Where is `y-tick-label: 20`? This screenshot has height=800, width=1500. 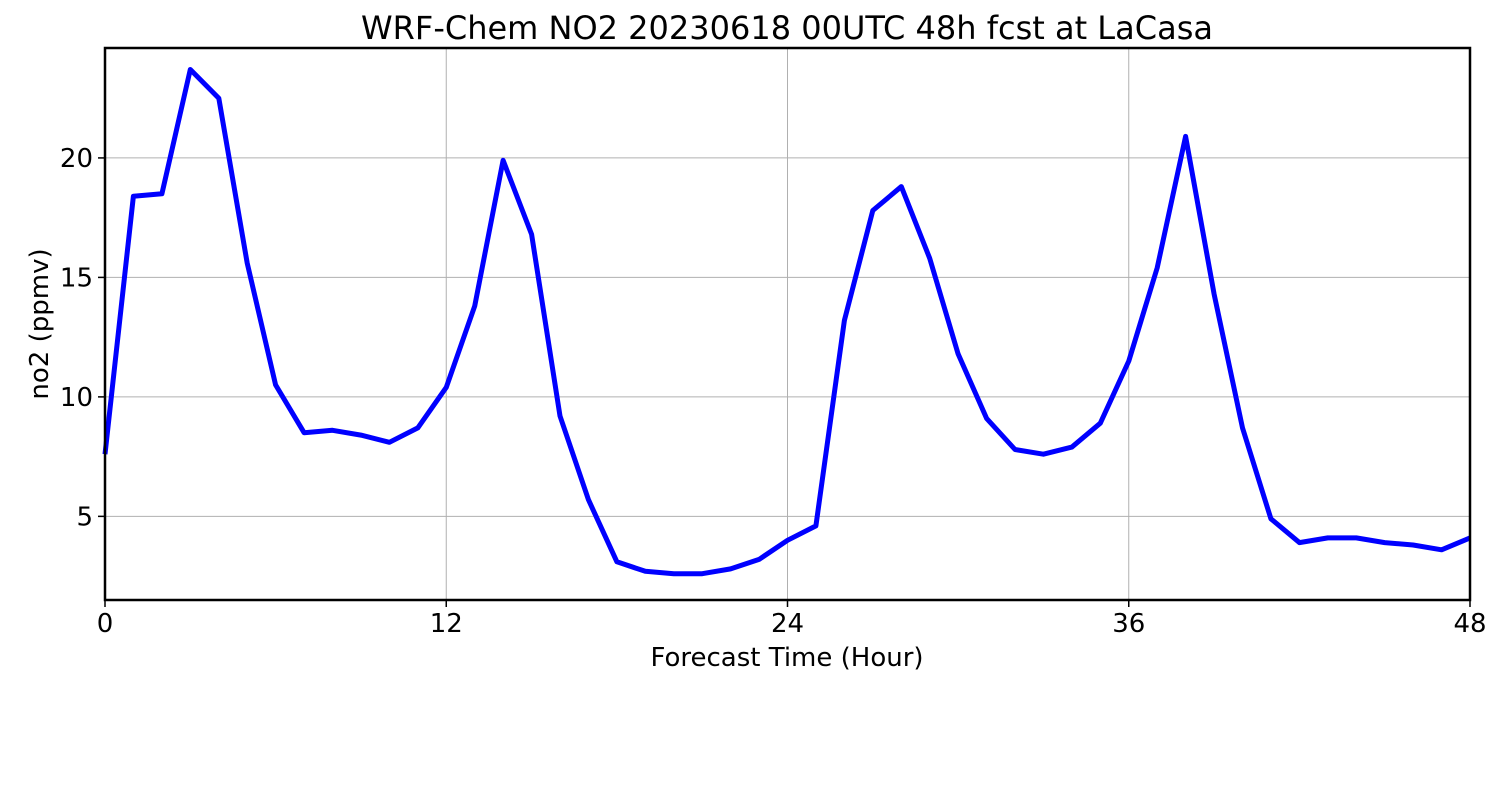 y-tick-label: 20 is located at coordinates (76, 159).